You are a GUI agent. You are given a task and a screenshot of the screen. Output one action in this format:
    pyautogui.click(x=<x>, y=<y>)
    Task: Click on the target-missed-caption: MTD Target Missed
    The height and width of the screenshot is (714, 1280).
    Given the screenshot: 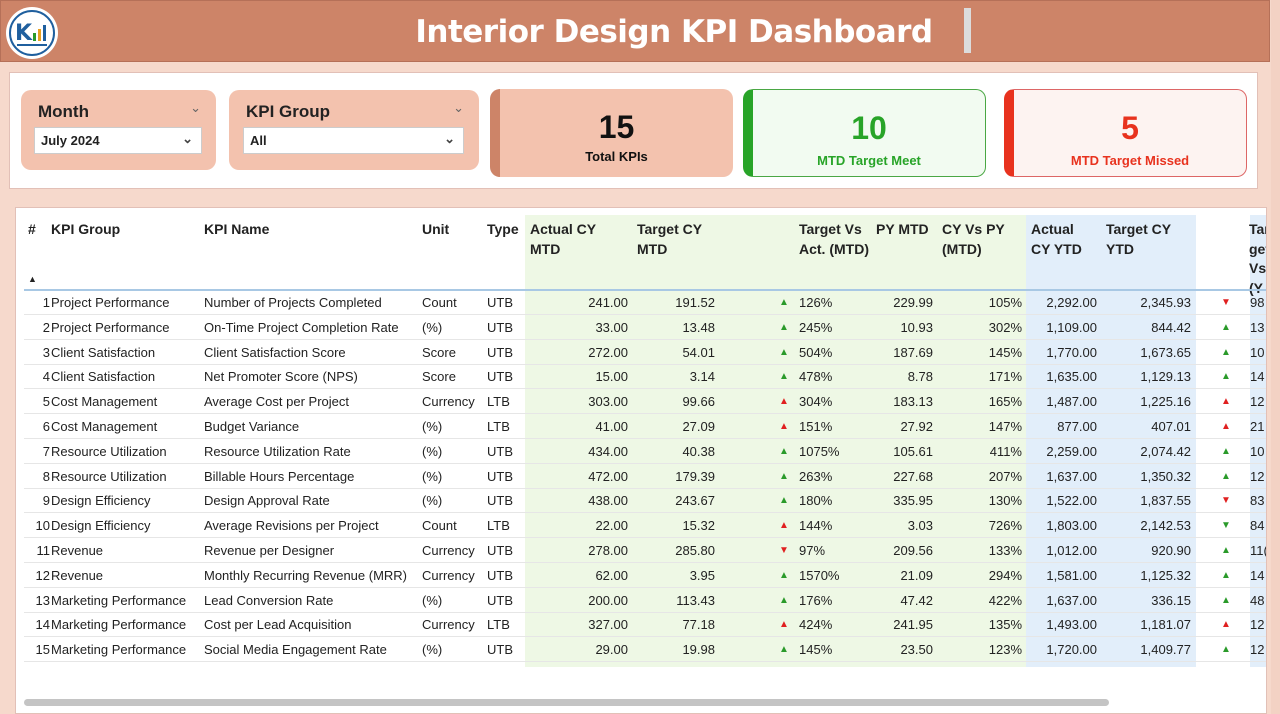 What is the action you would take?
    pyautogui.click(x=1130, y=160)
    